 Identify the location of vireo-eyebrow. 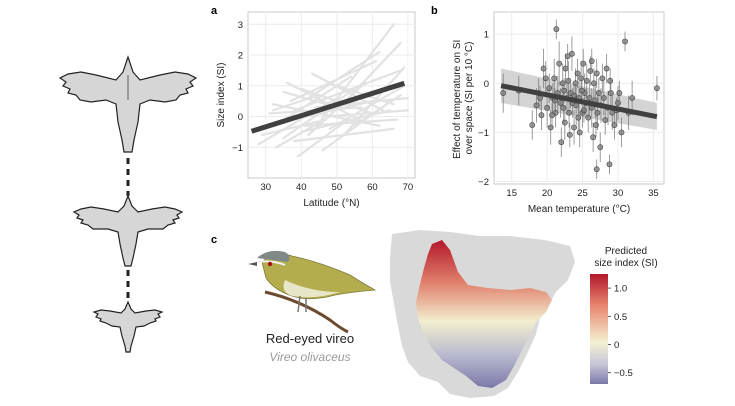
(271, 263).